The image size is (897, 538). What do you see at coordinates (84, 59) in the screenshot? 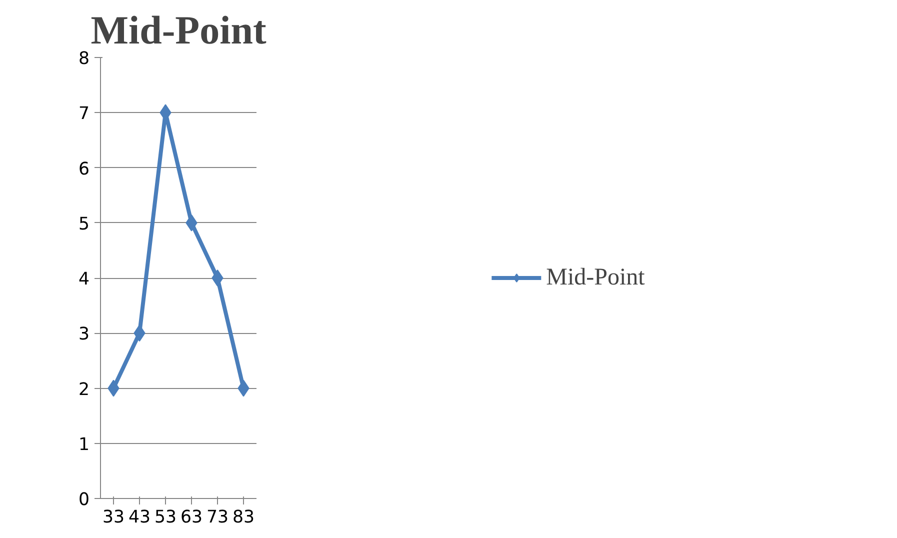
I see `y-tick-label: 8` at bounding box center [84, 59].